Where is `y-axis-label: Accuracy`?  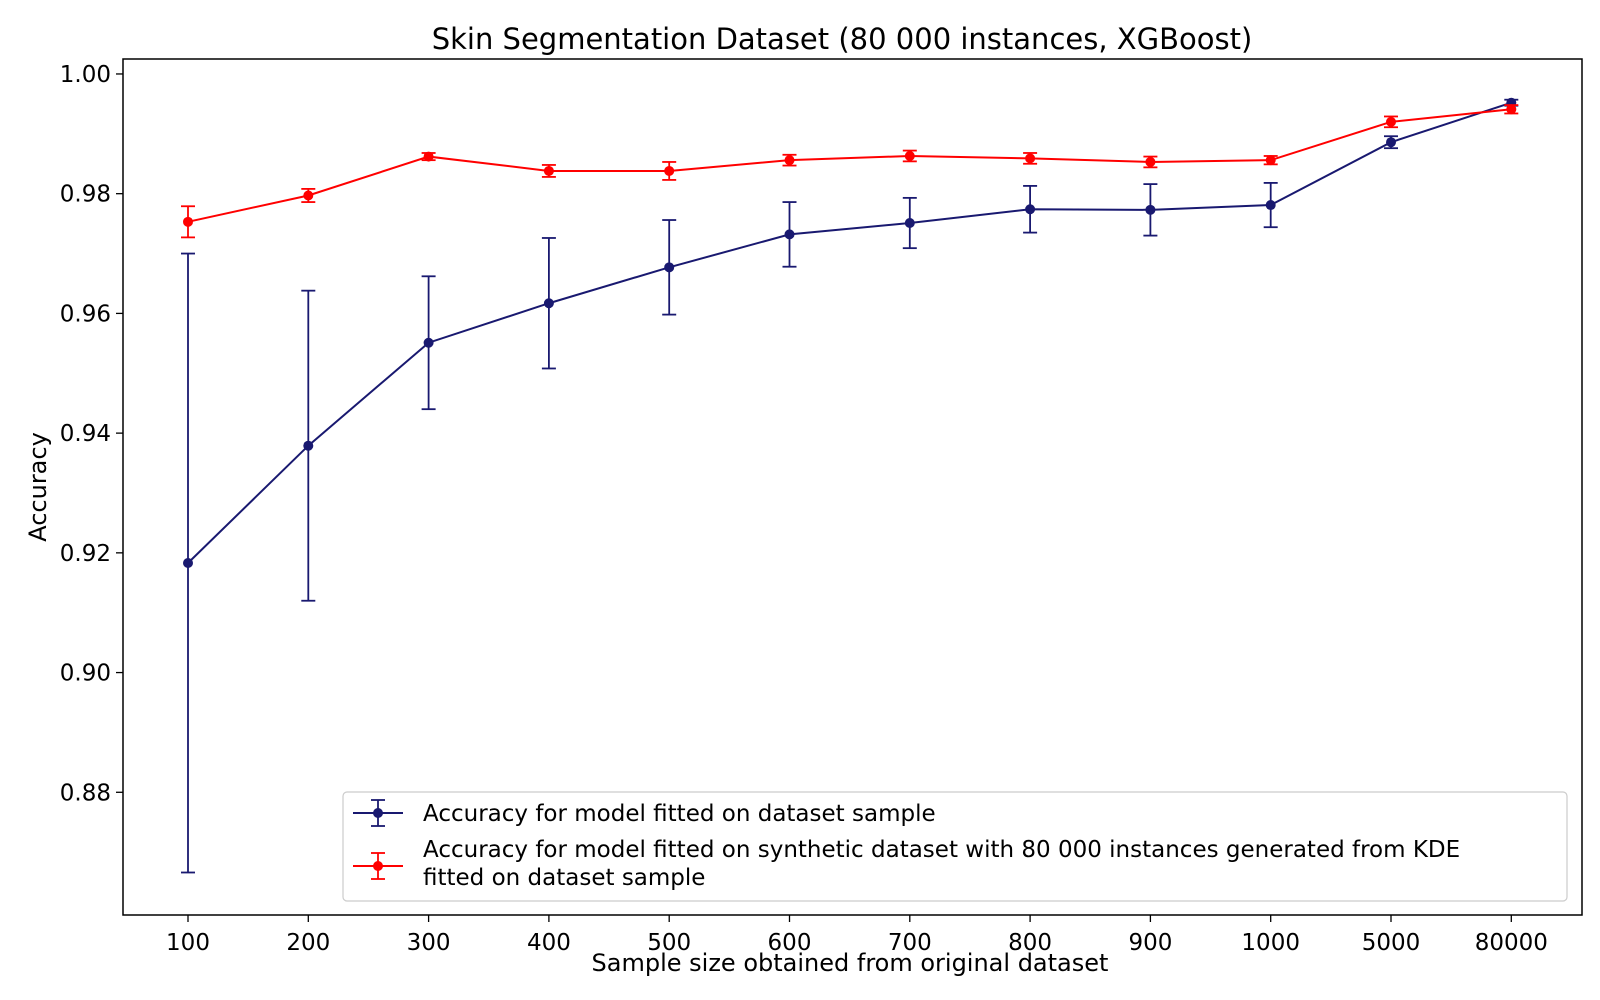
y-axis-label: Accuracy is located at coordinates (38, 487).